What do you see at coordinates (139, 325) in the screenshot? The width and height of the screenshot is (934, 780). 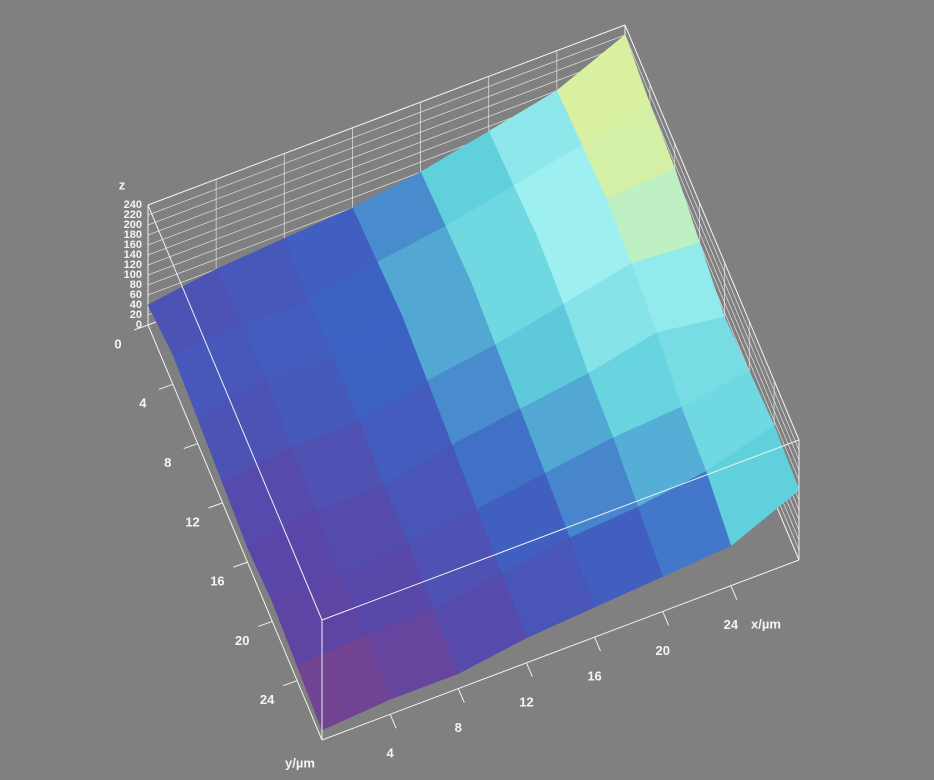 I see `z-tick-label: 0` at bounding box center [139, 325].